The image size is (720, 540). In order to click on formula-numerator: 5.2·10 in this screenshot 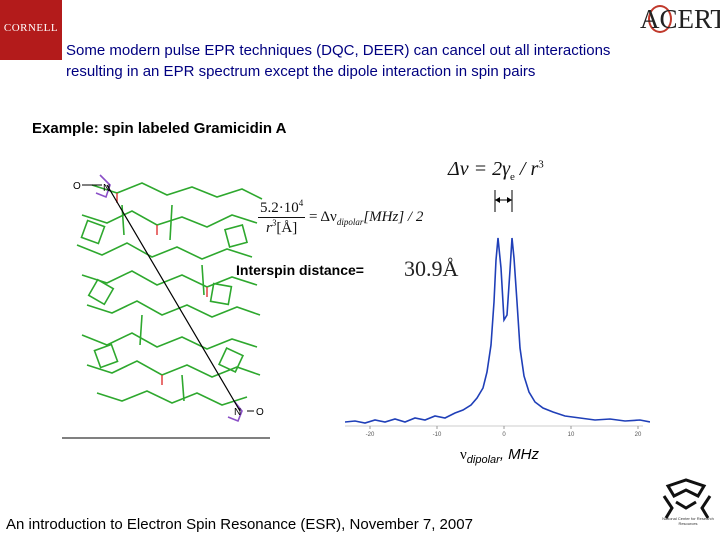, I will do `click(279, 208)`.